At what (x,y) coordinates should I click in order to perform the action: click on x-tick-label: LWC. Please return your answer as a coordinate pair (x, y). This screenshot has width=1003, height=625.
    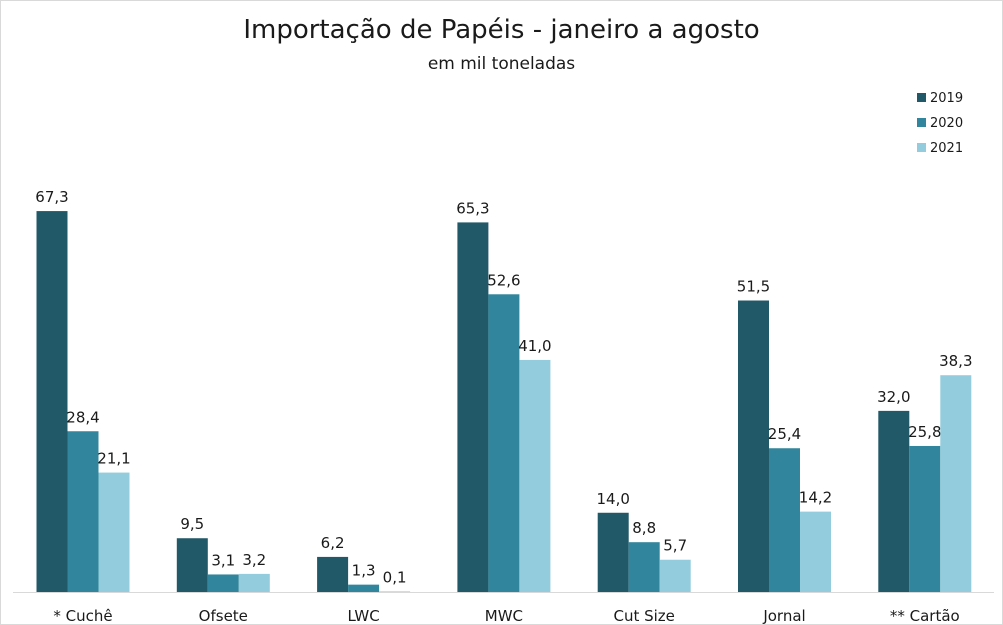
    Looking at the image, I should click on (363, 615).